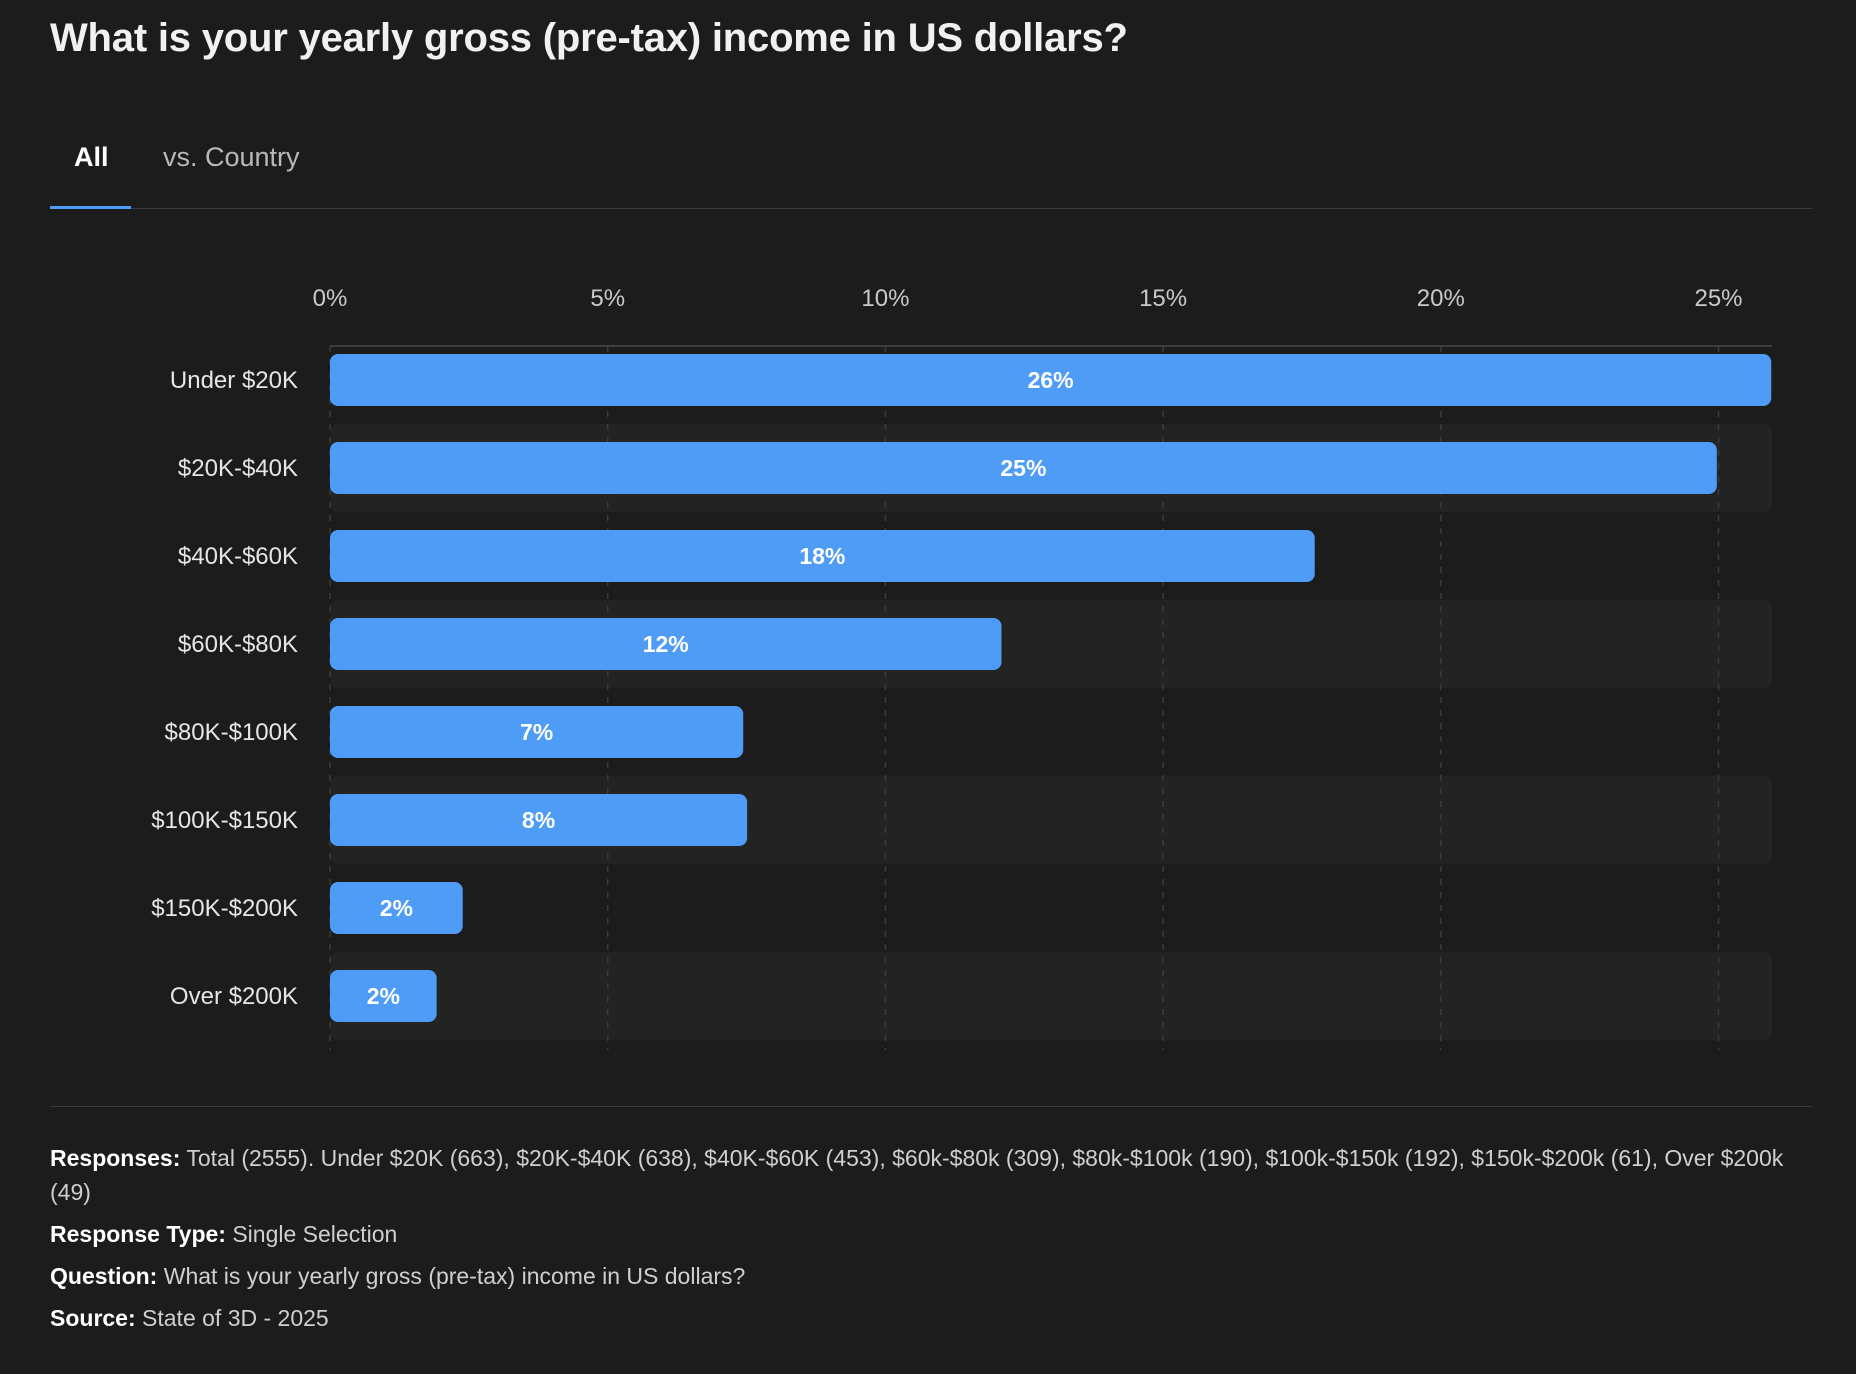 Image resolution: width=1856 pixels, height=1374 pixels. Describe the element at coordinates (224, 908) in the screenshot. I see `category-label: $150K-$200K` at that location.